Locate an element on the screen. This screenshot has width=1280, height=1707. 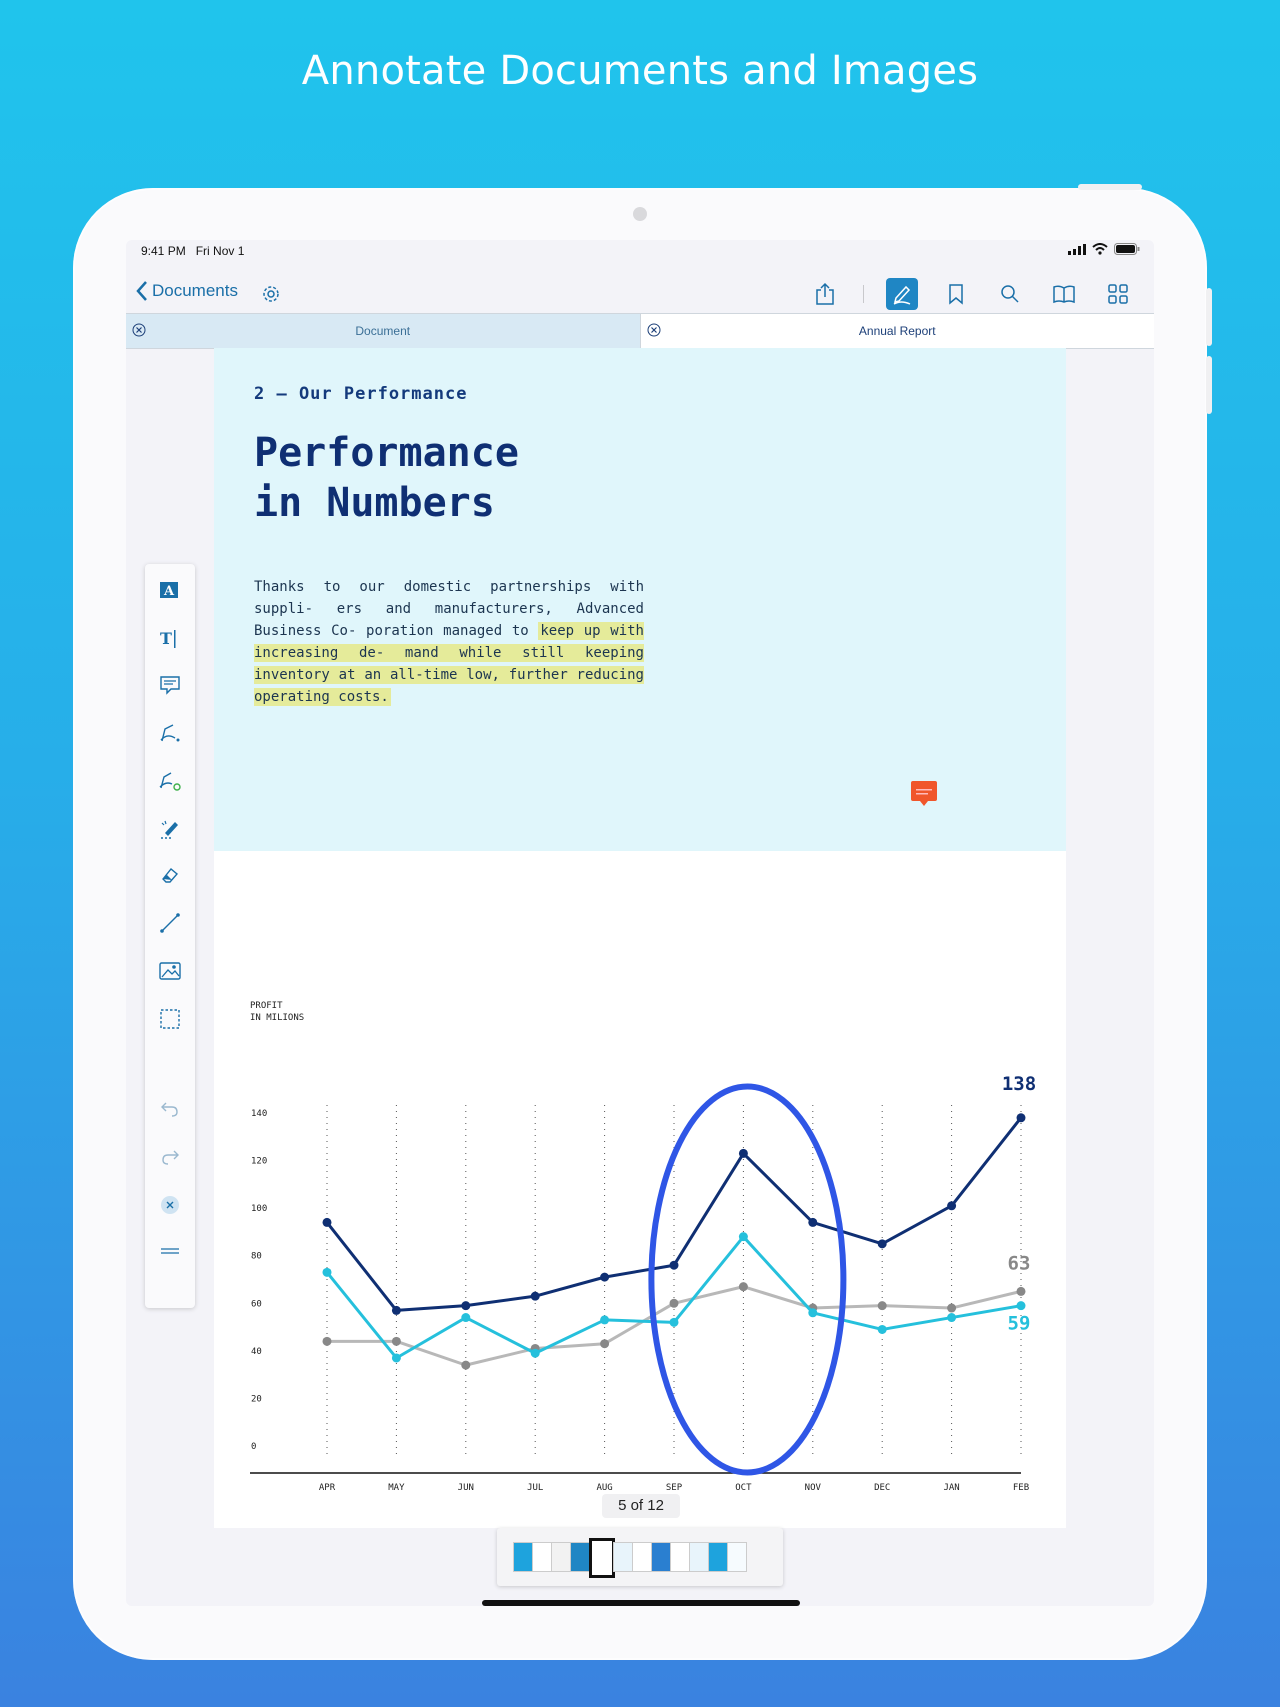
close-circle-icon is located at coordinates (170, 1205).